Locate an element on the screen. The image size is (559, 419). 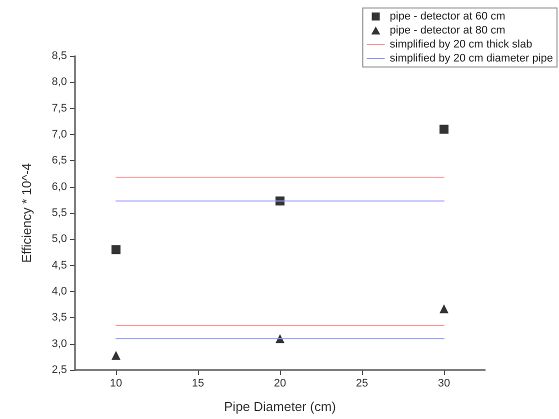
x-tick-label: 30 is located at coordinates (444, 384).